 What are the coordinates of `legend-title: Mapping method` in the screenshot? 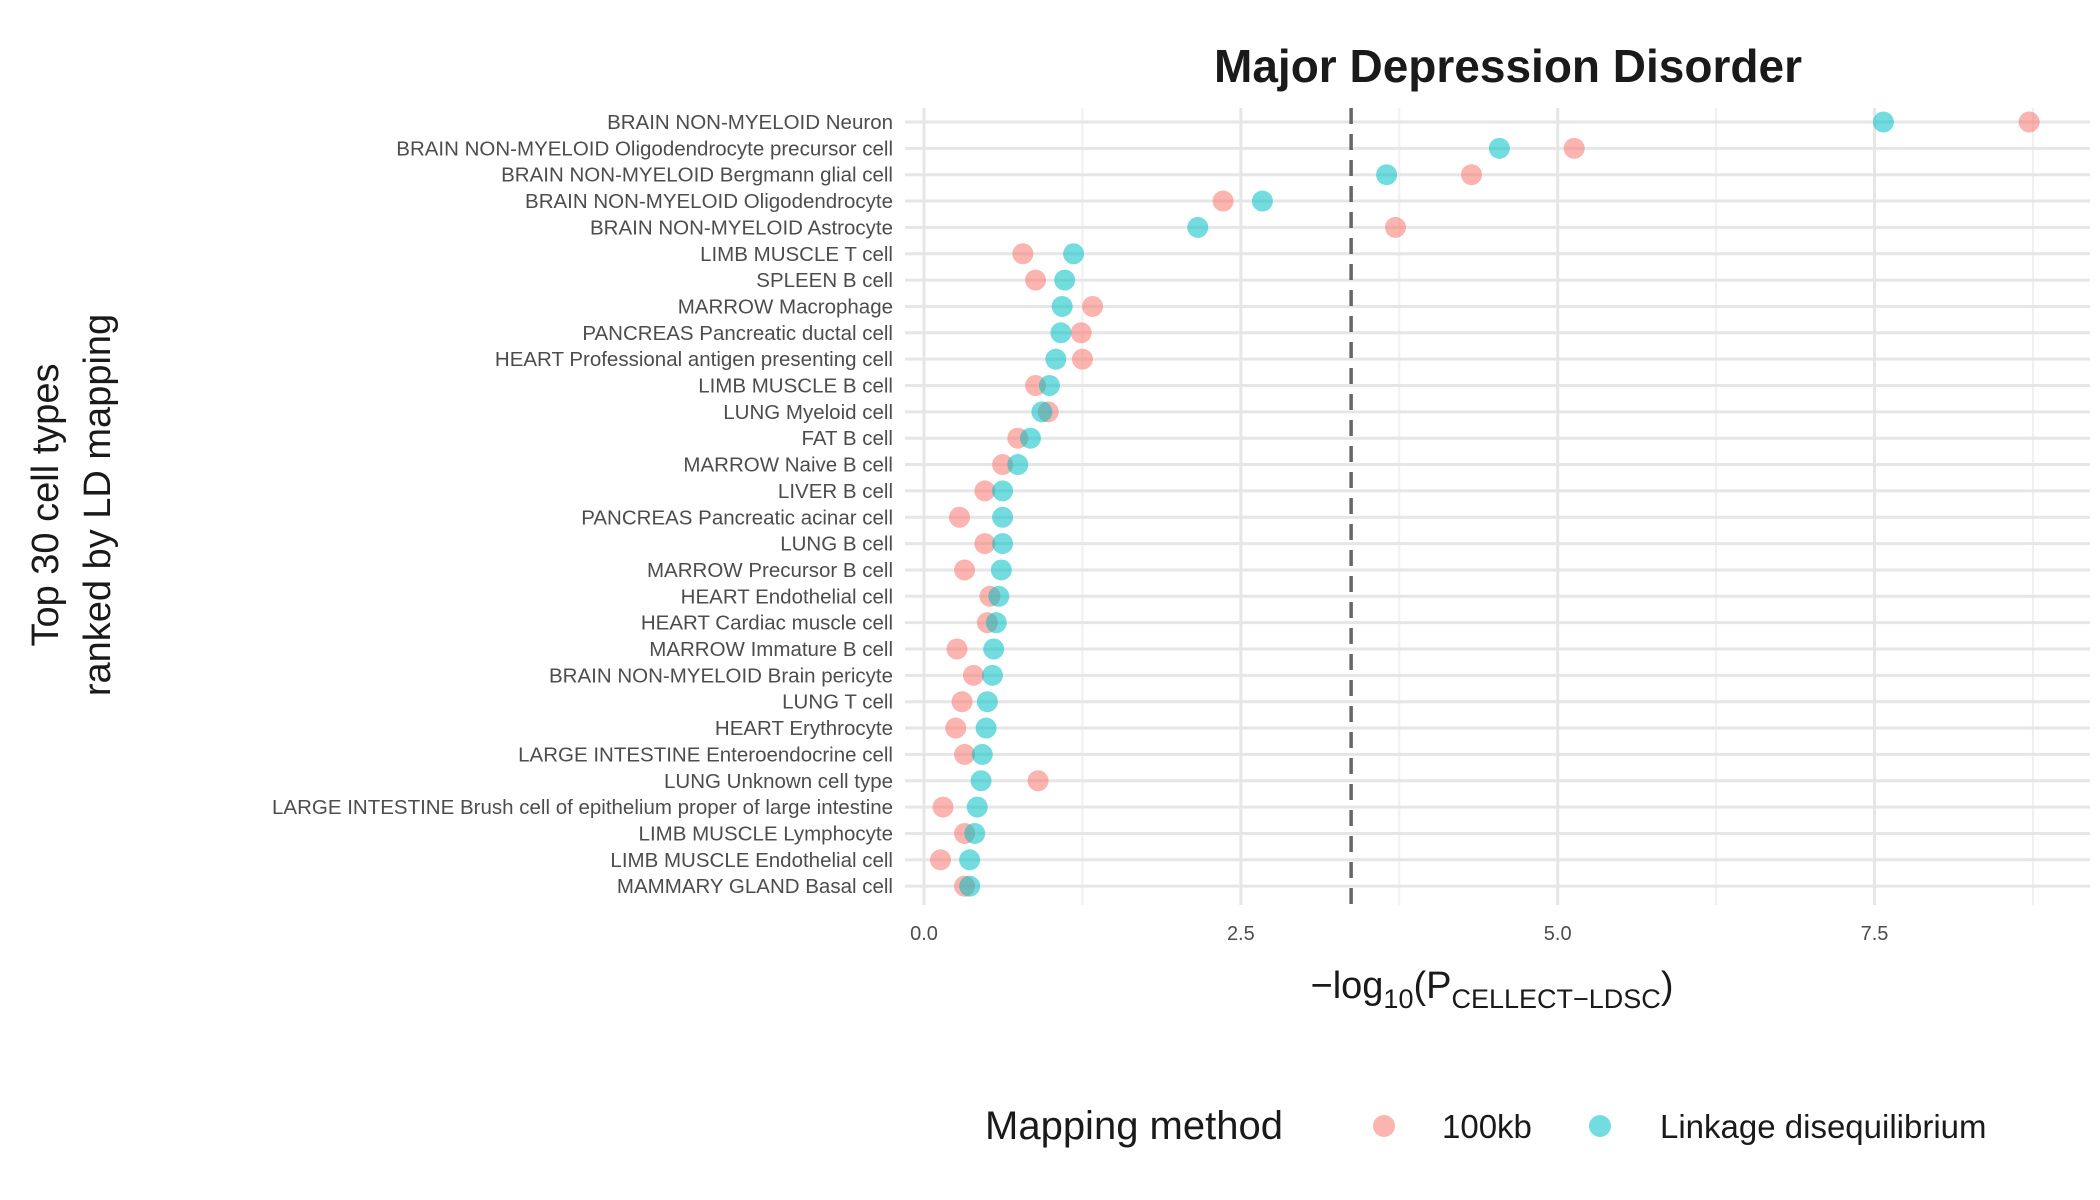 It's located at (1134, 1126).